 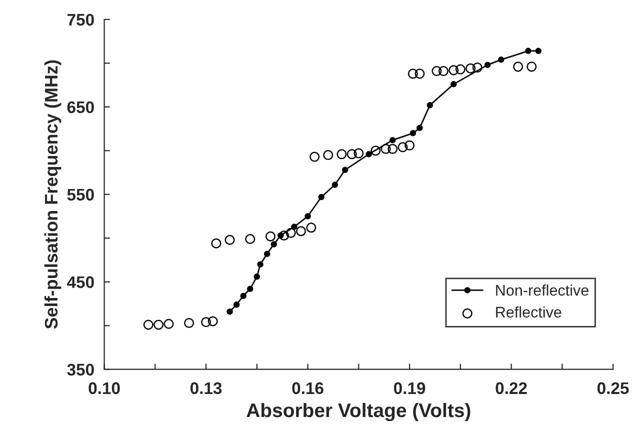 What do you see at coordinates (104, 388) in the screenshot?
I see `x-tick-label: 0.10` at bounding box center [104, 388].